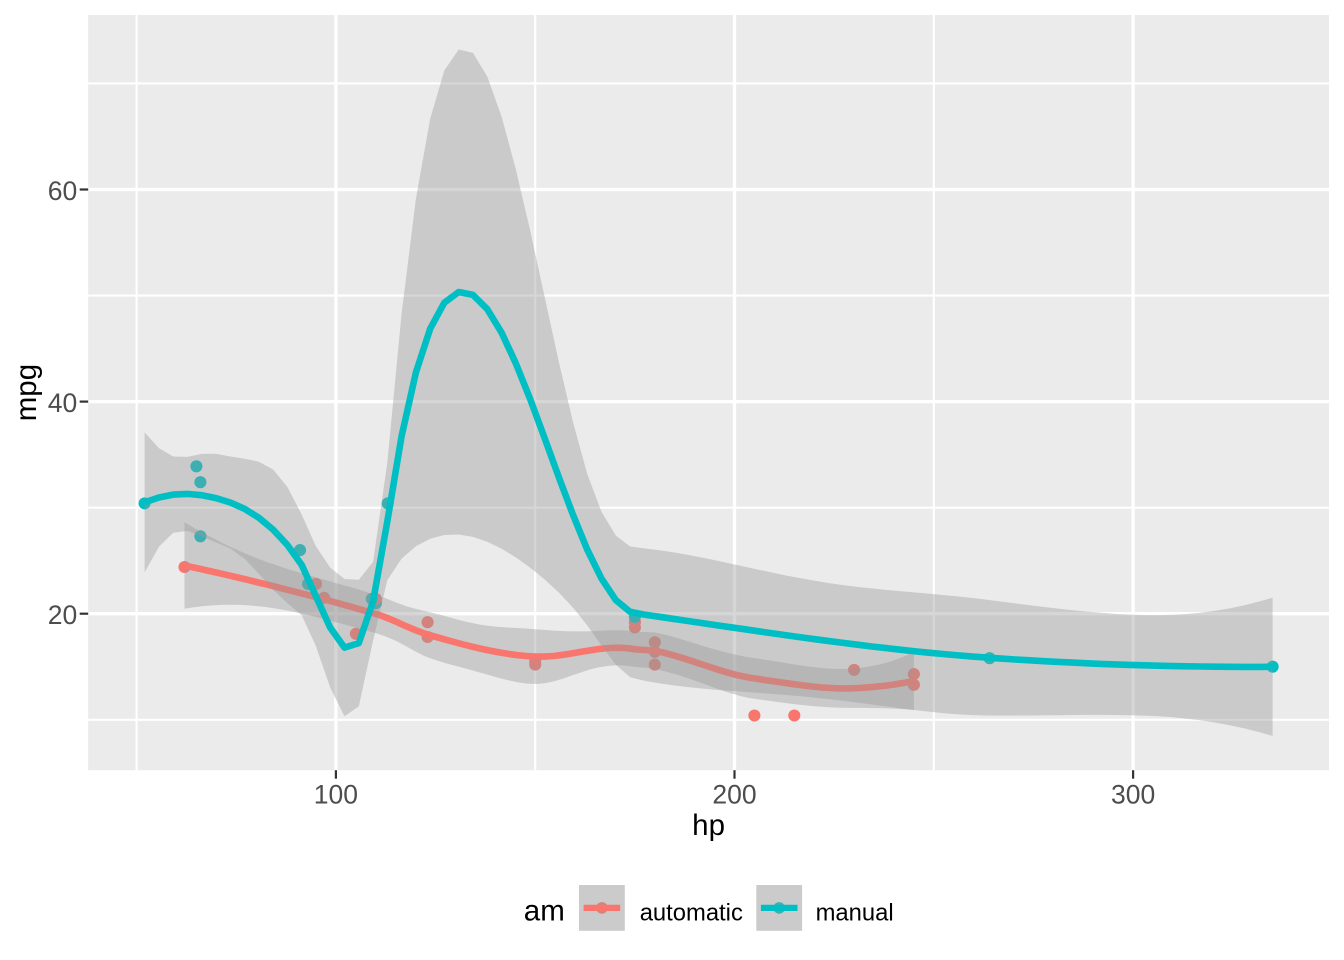  What do you see at coordinates (1133, 795) in the screenshot?
I see `svg-text: 300` at bounding box center [1133, 795].